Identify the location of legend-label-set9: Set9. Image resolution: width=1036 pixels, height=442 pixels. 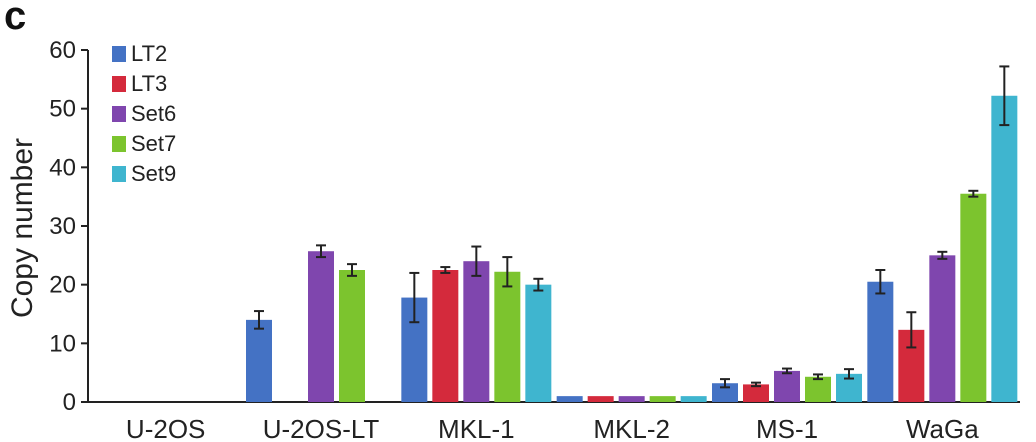
(153, 173).